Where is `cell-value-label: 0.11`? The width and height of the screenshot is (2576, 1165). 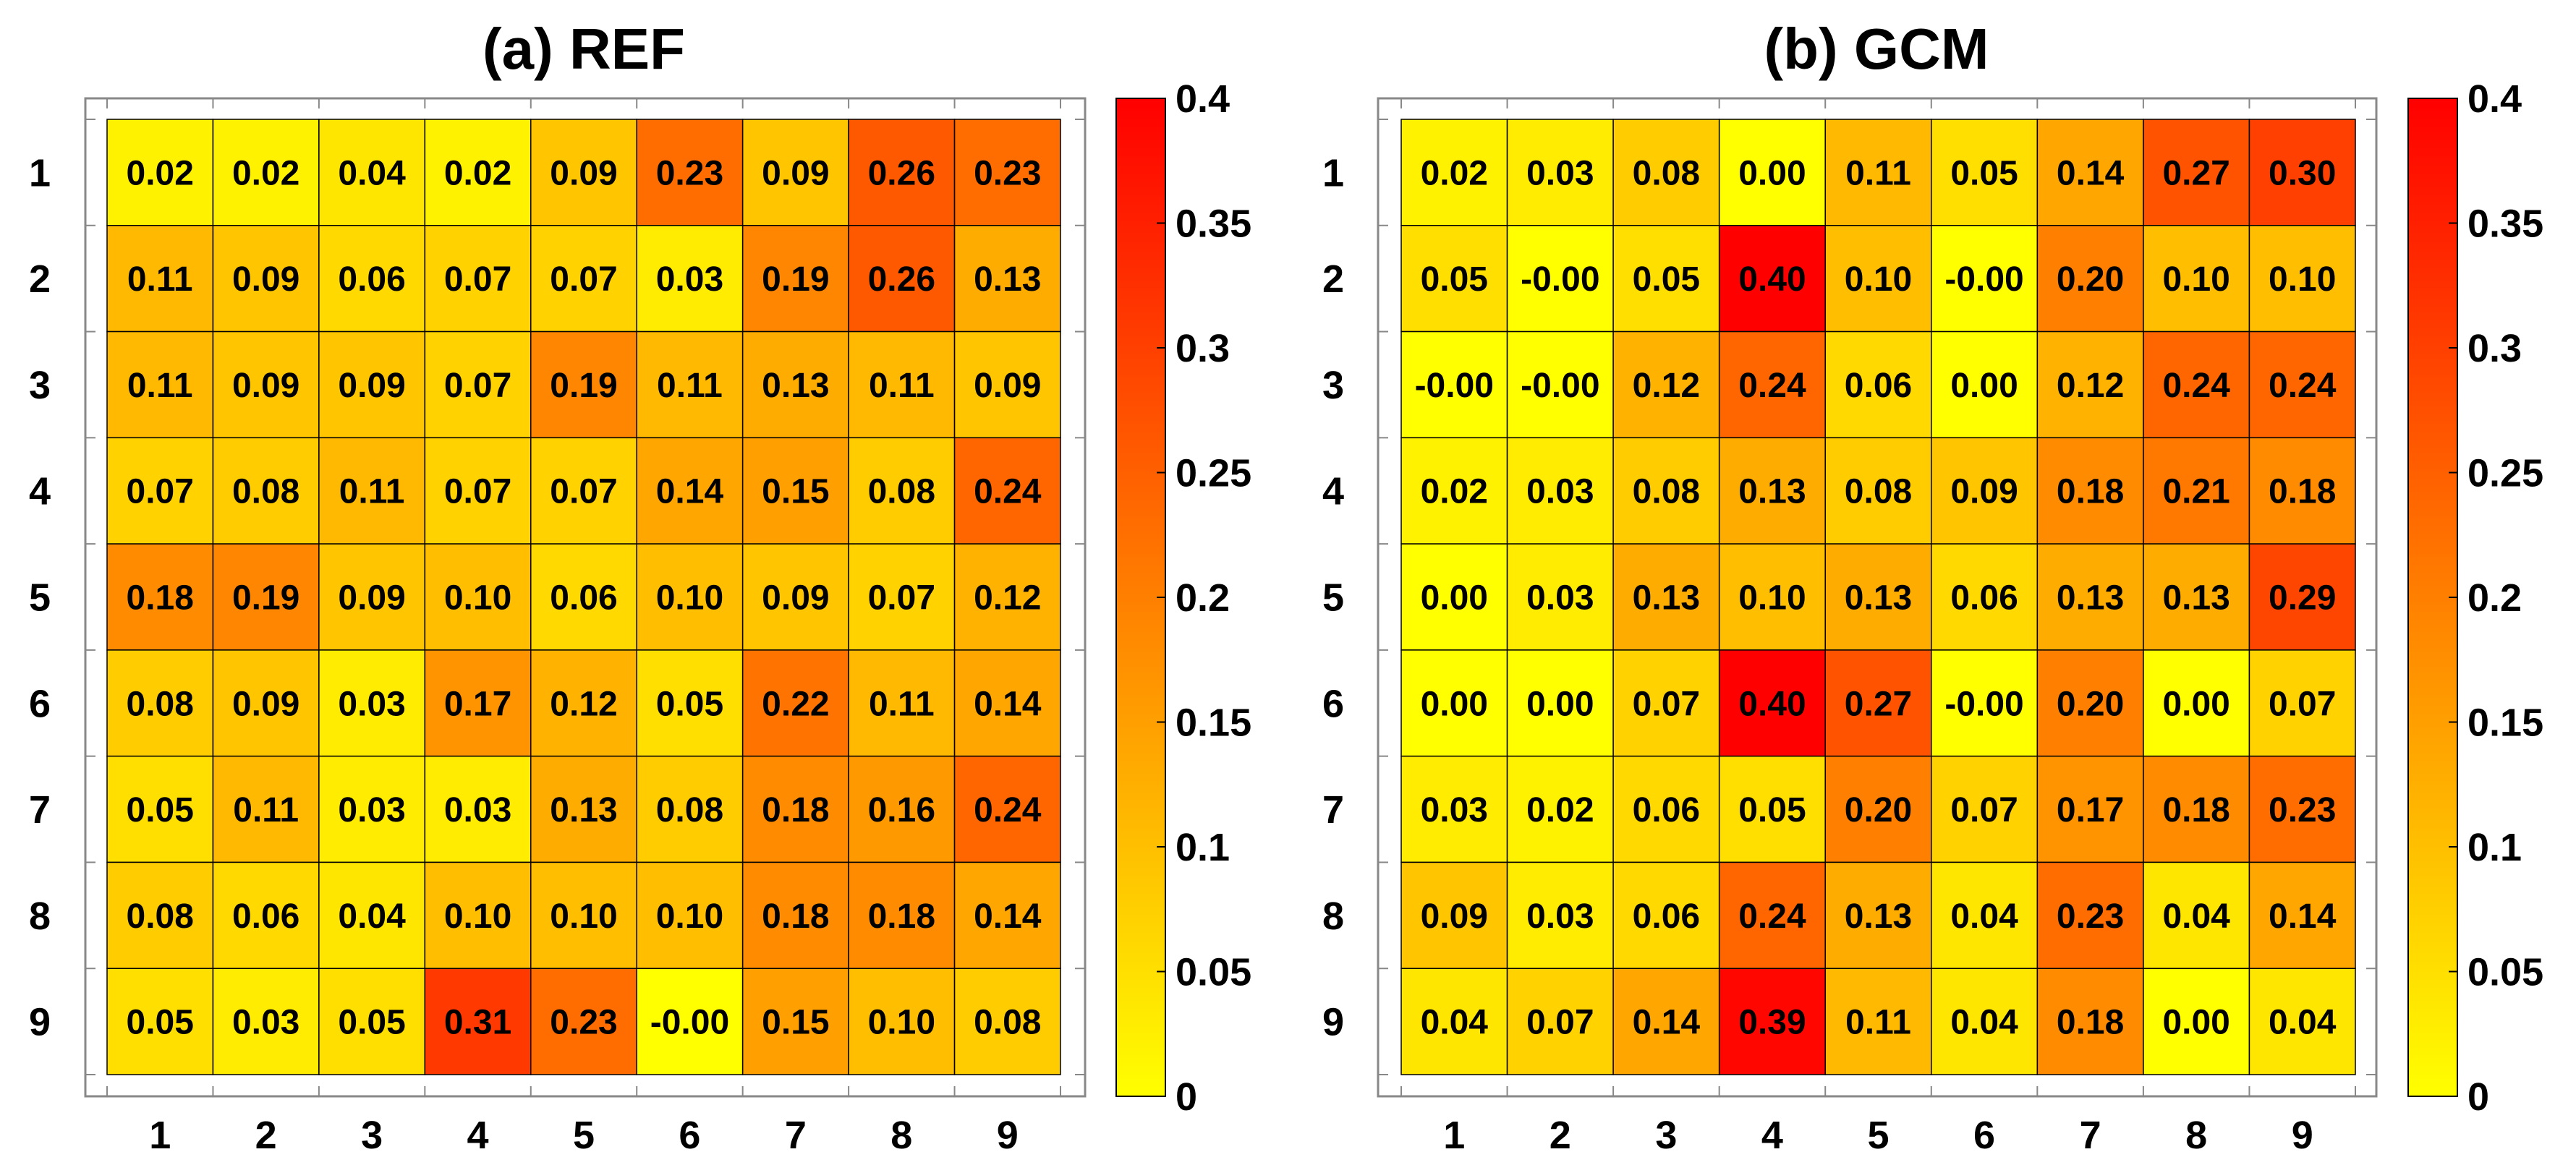 cell-value-label: 0.11 is located at coordinates (160, 386).